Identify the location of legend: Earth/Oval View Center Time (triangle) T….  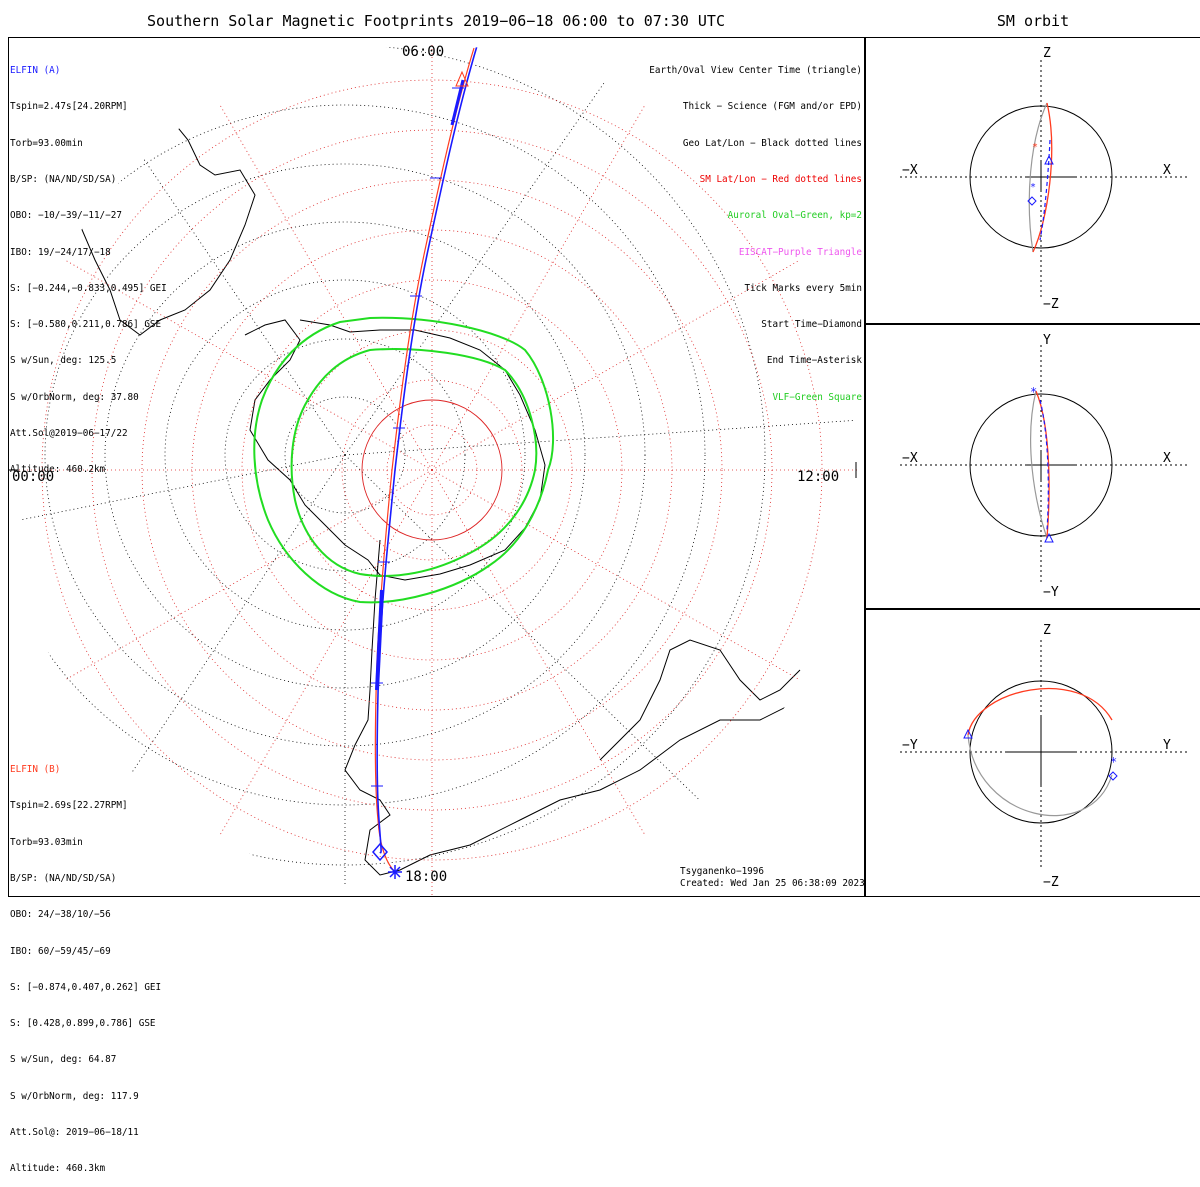
(755, 228).